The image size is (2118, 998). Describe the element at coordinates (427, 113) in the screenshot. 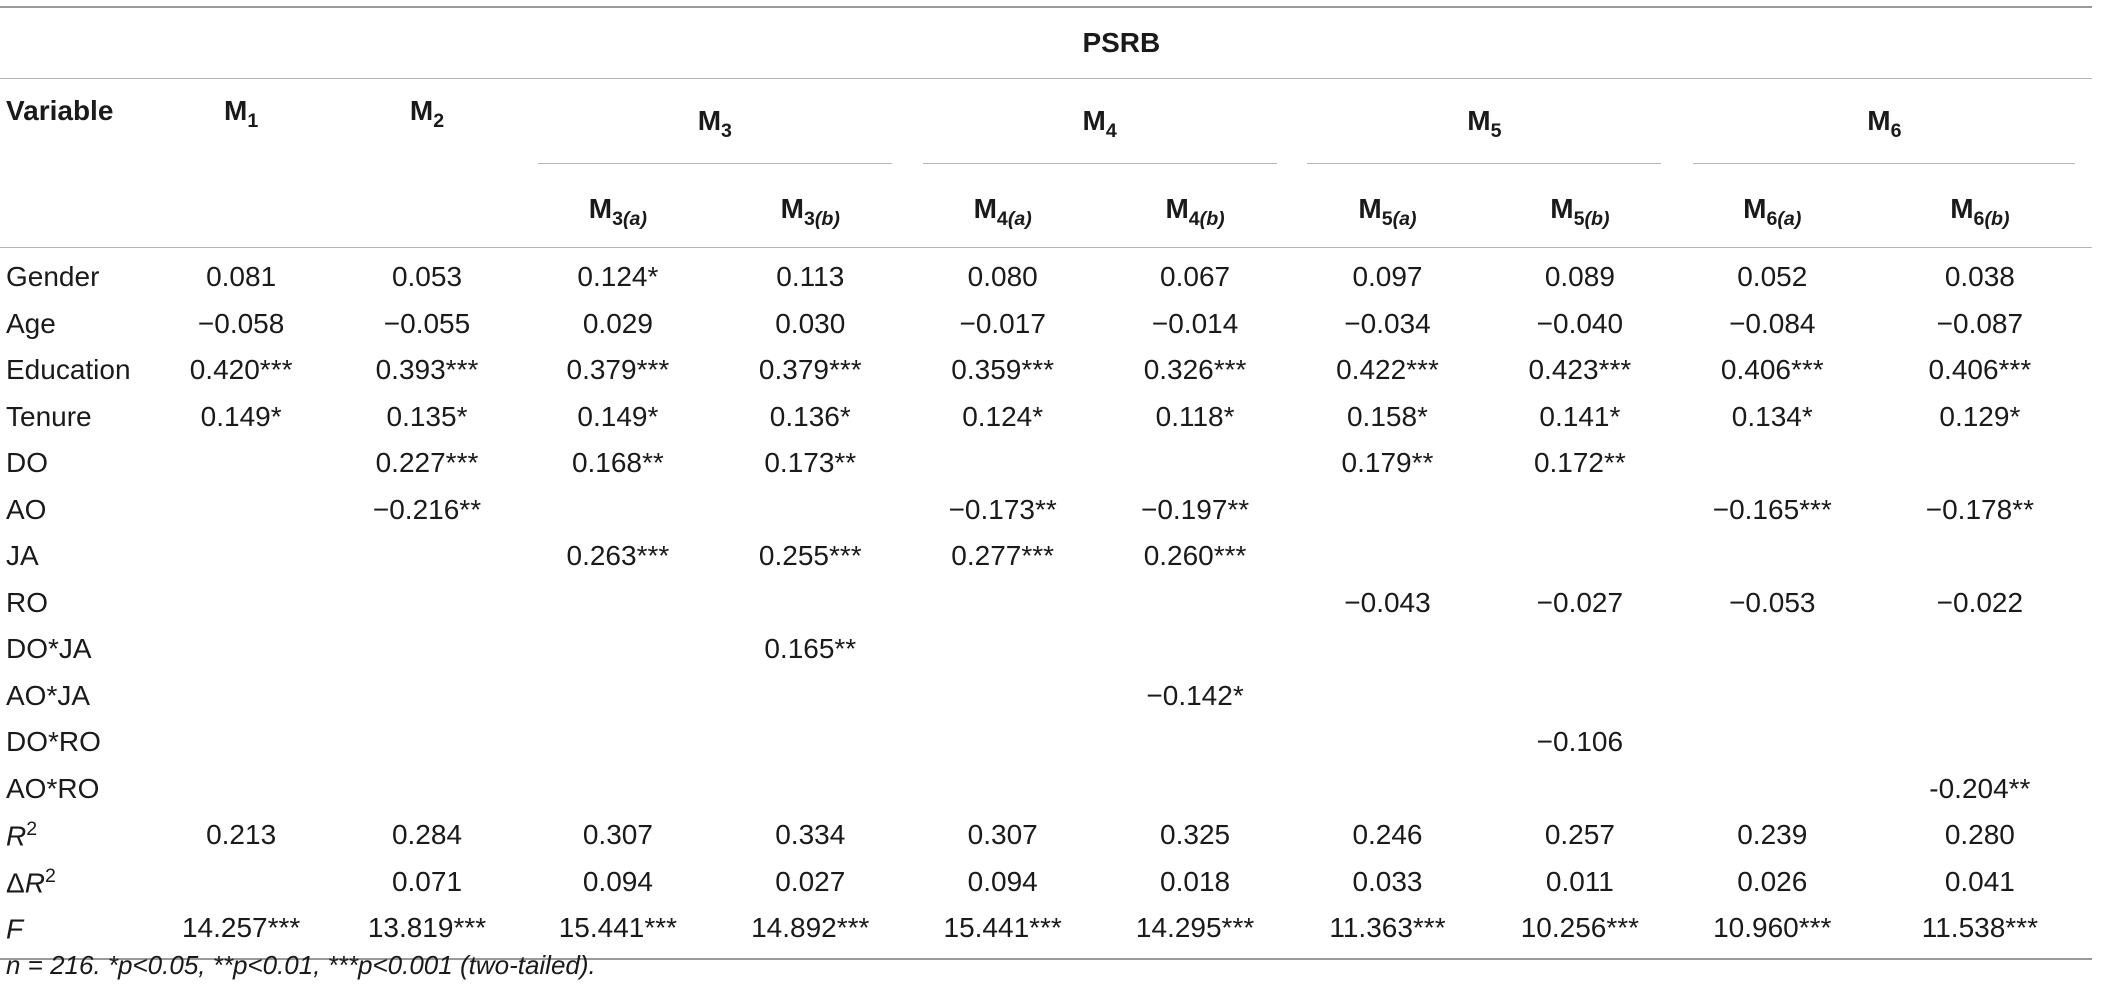

I see `model-m2-header: M2` at that location.